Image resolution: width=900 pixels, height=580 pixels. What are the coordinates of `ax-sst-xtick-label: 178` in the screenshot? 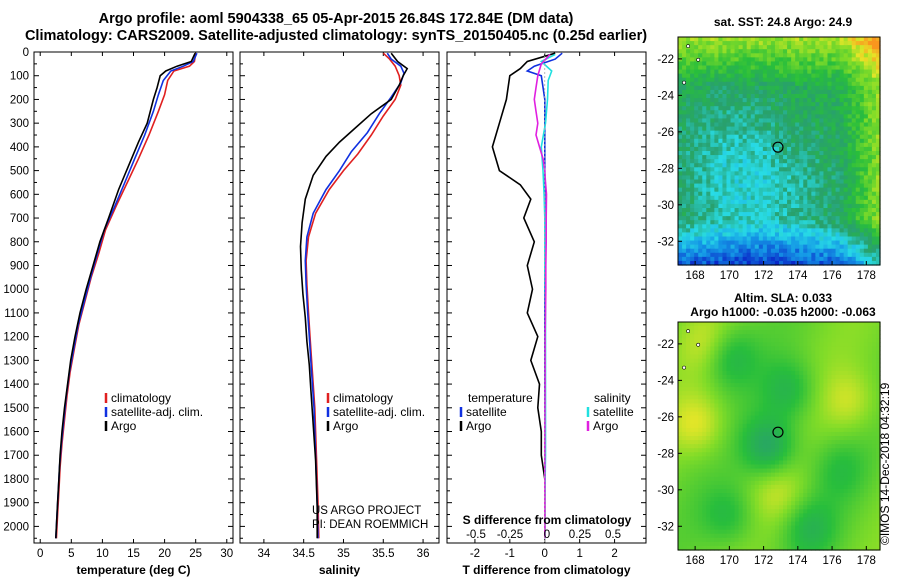 It's located at (866, 276).